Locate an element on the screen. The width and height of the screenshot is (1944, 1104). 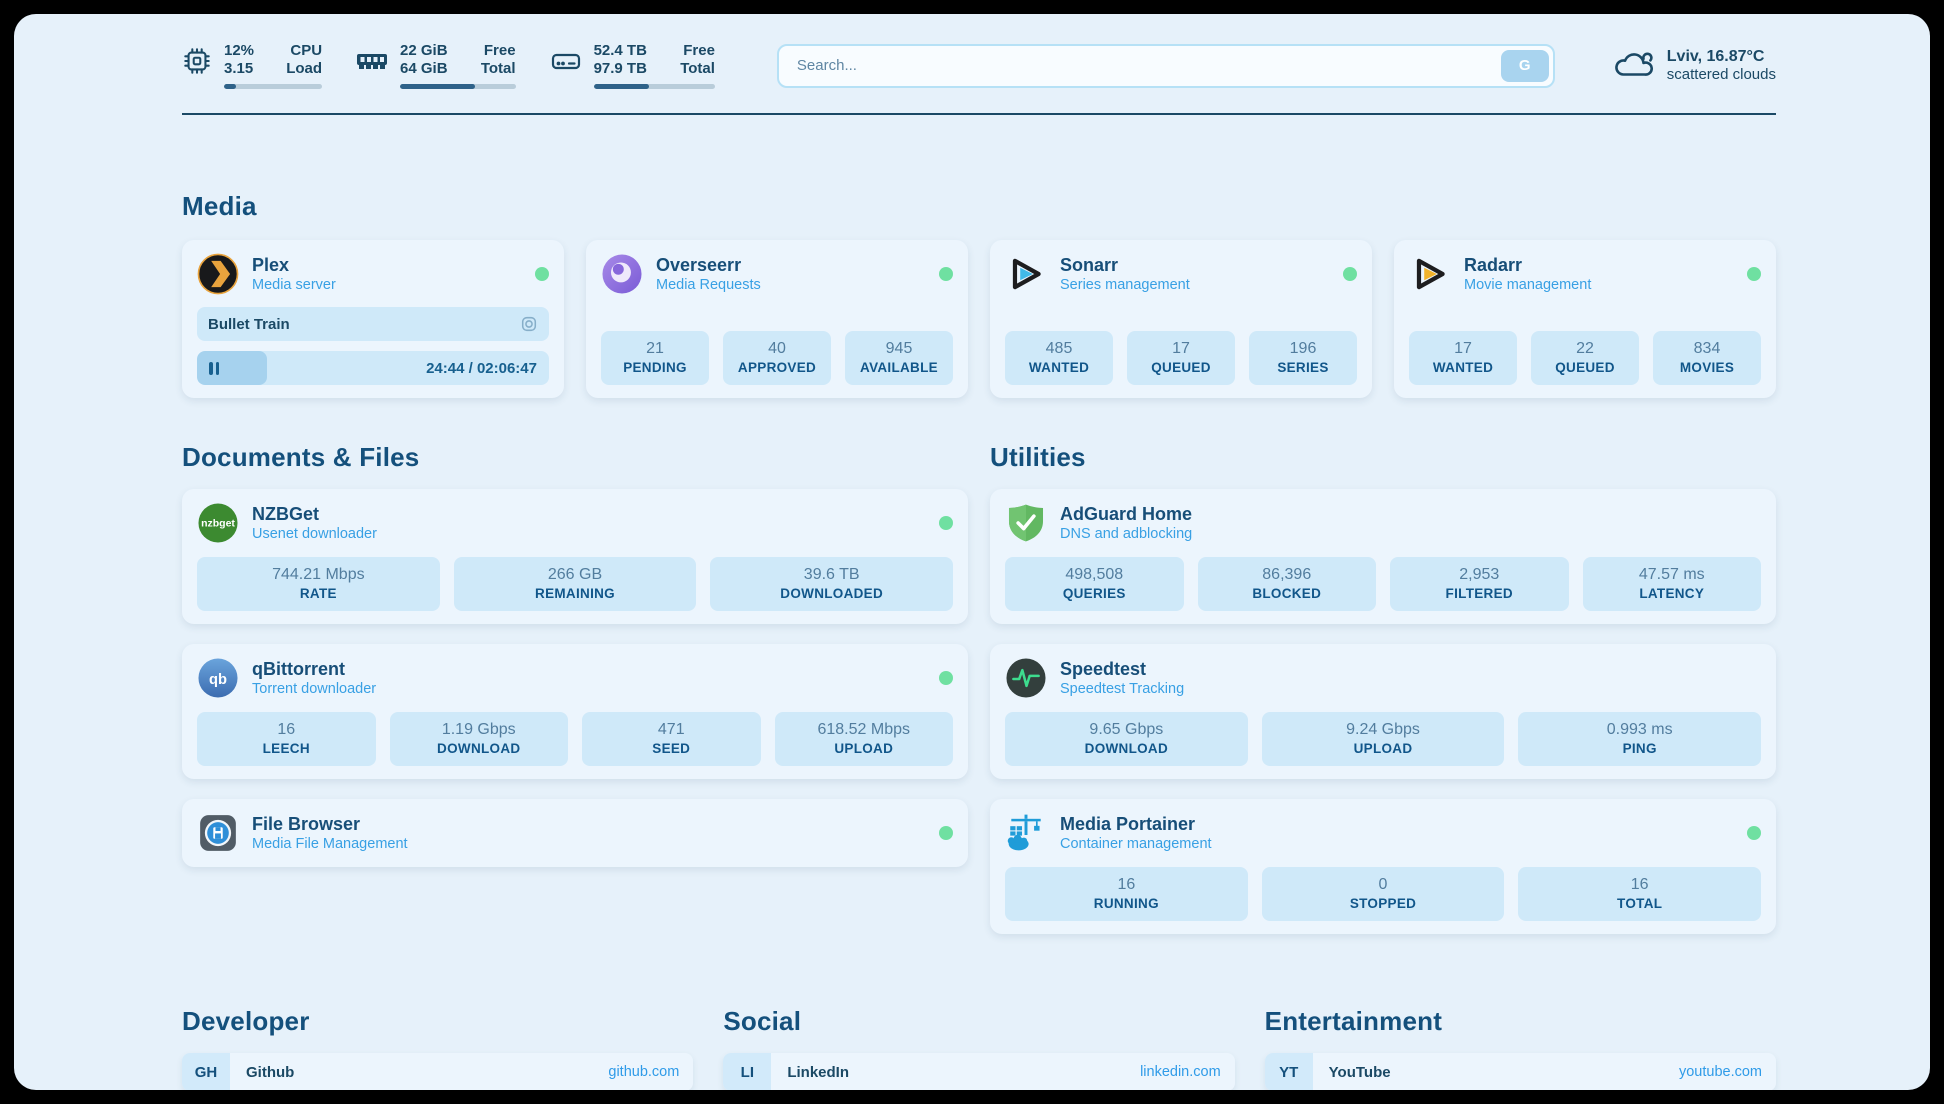
service-subtitle: DNS and adblocking is located at coordinates (1126, 533).